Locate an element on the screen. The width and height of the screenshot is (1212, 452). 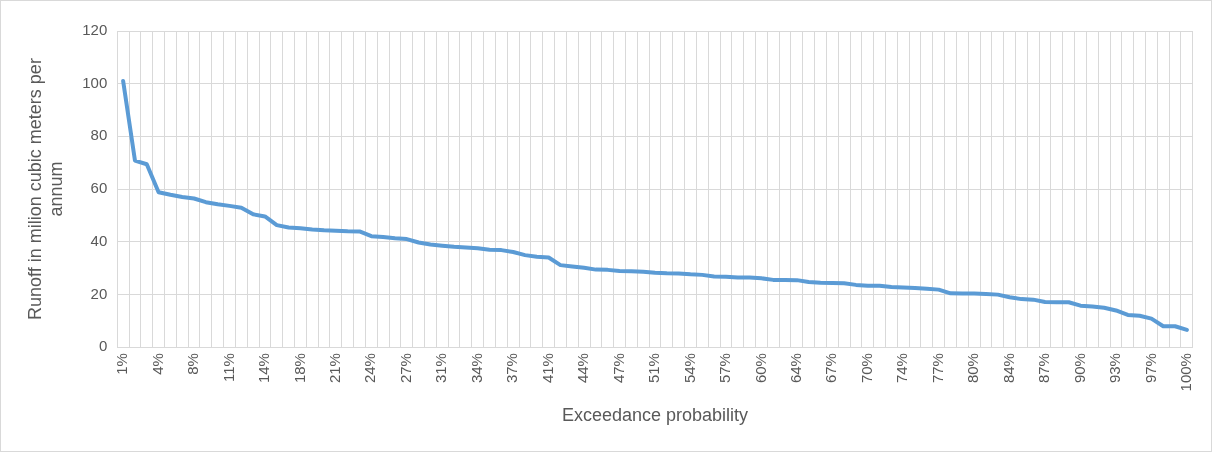
x-axis-title: Exceedance probability is located at coordinates (655, 415).